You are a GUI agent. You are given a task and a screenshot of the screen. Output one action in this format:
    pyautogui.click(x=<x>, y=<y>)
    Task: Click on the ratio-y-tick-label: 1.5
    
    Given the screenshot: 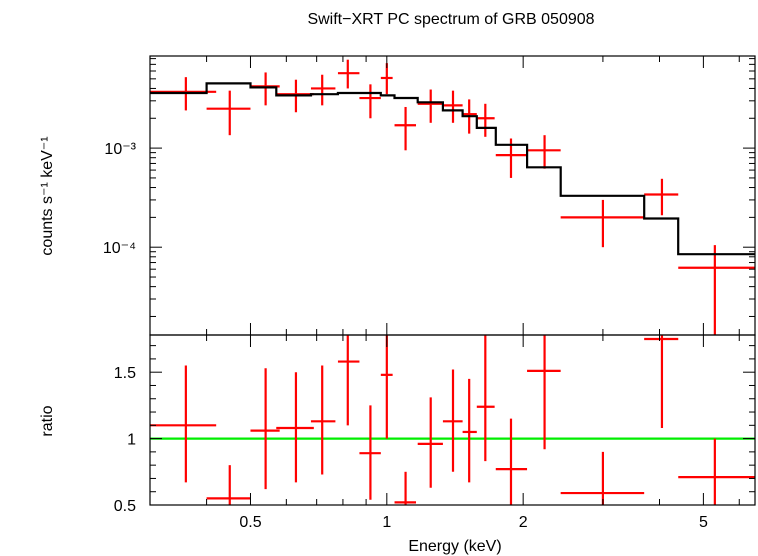 What is the action you would take?
    pyautogui.click(x=125, y=373)
    